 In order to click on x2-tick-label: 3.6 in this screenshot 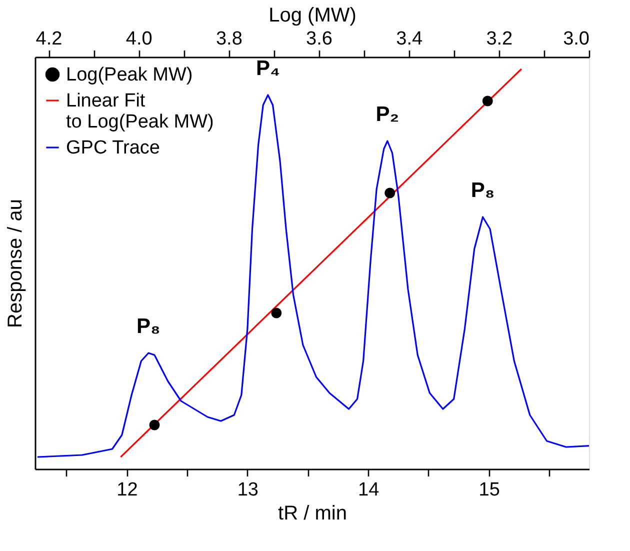, I will do `click(319, 39)`.